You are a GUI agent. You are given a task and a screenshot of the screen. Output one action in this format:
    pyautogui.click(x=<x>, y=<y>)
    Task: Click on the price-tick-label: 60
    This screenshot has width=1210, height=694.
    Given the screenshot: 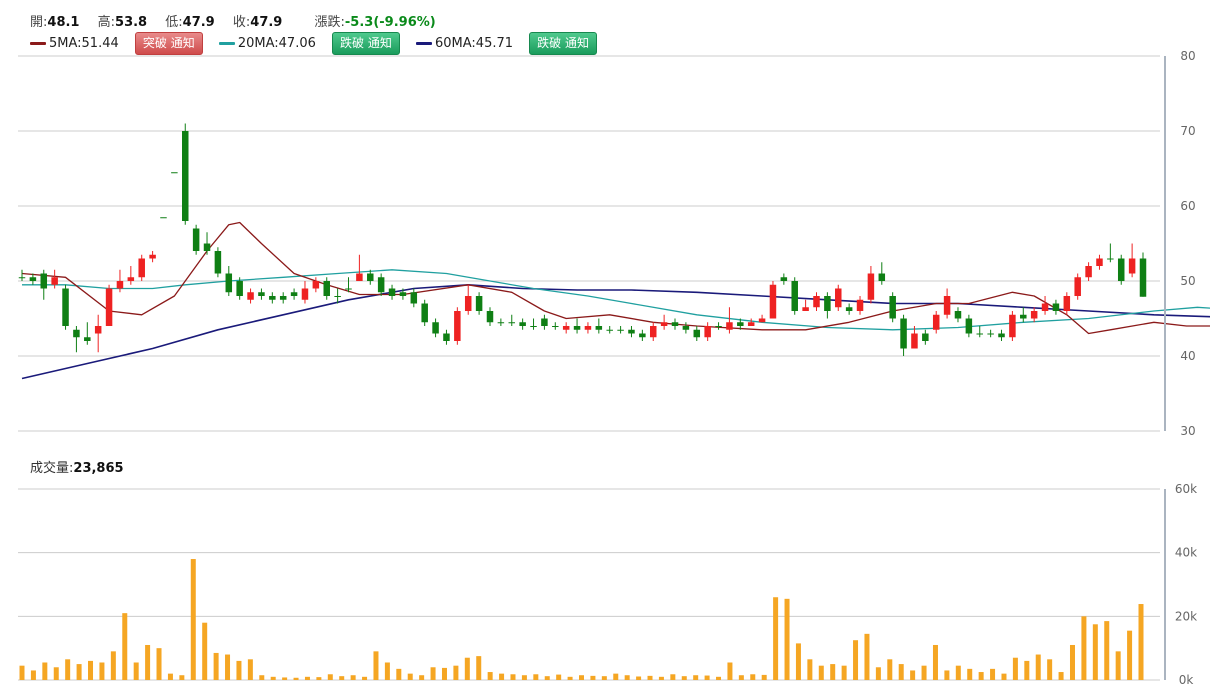 What is the action you would take?
    pyautogui.click(x=1187, y=206)
    